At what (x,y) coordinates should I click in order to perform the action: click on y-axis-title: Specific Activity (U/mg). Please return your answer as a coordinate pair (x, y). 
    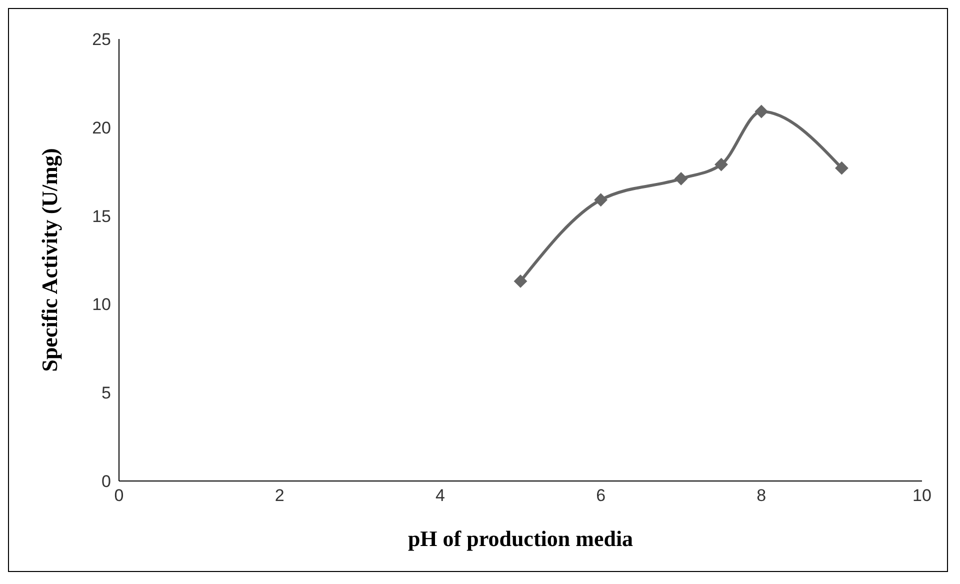
    Looking at the image, I should click on (49, 260).